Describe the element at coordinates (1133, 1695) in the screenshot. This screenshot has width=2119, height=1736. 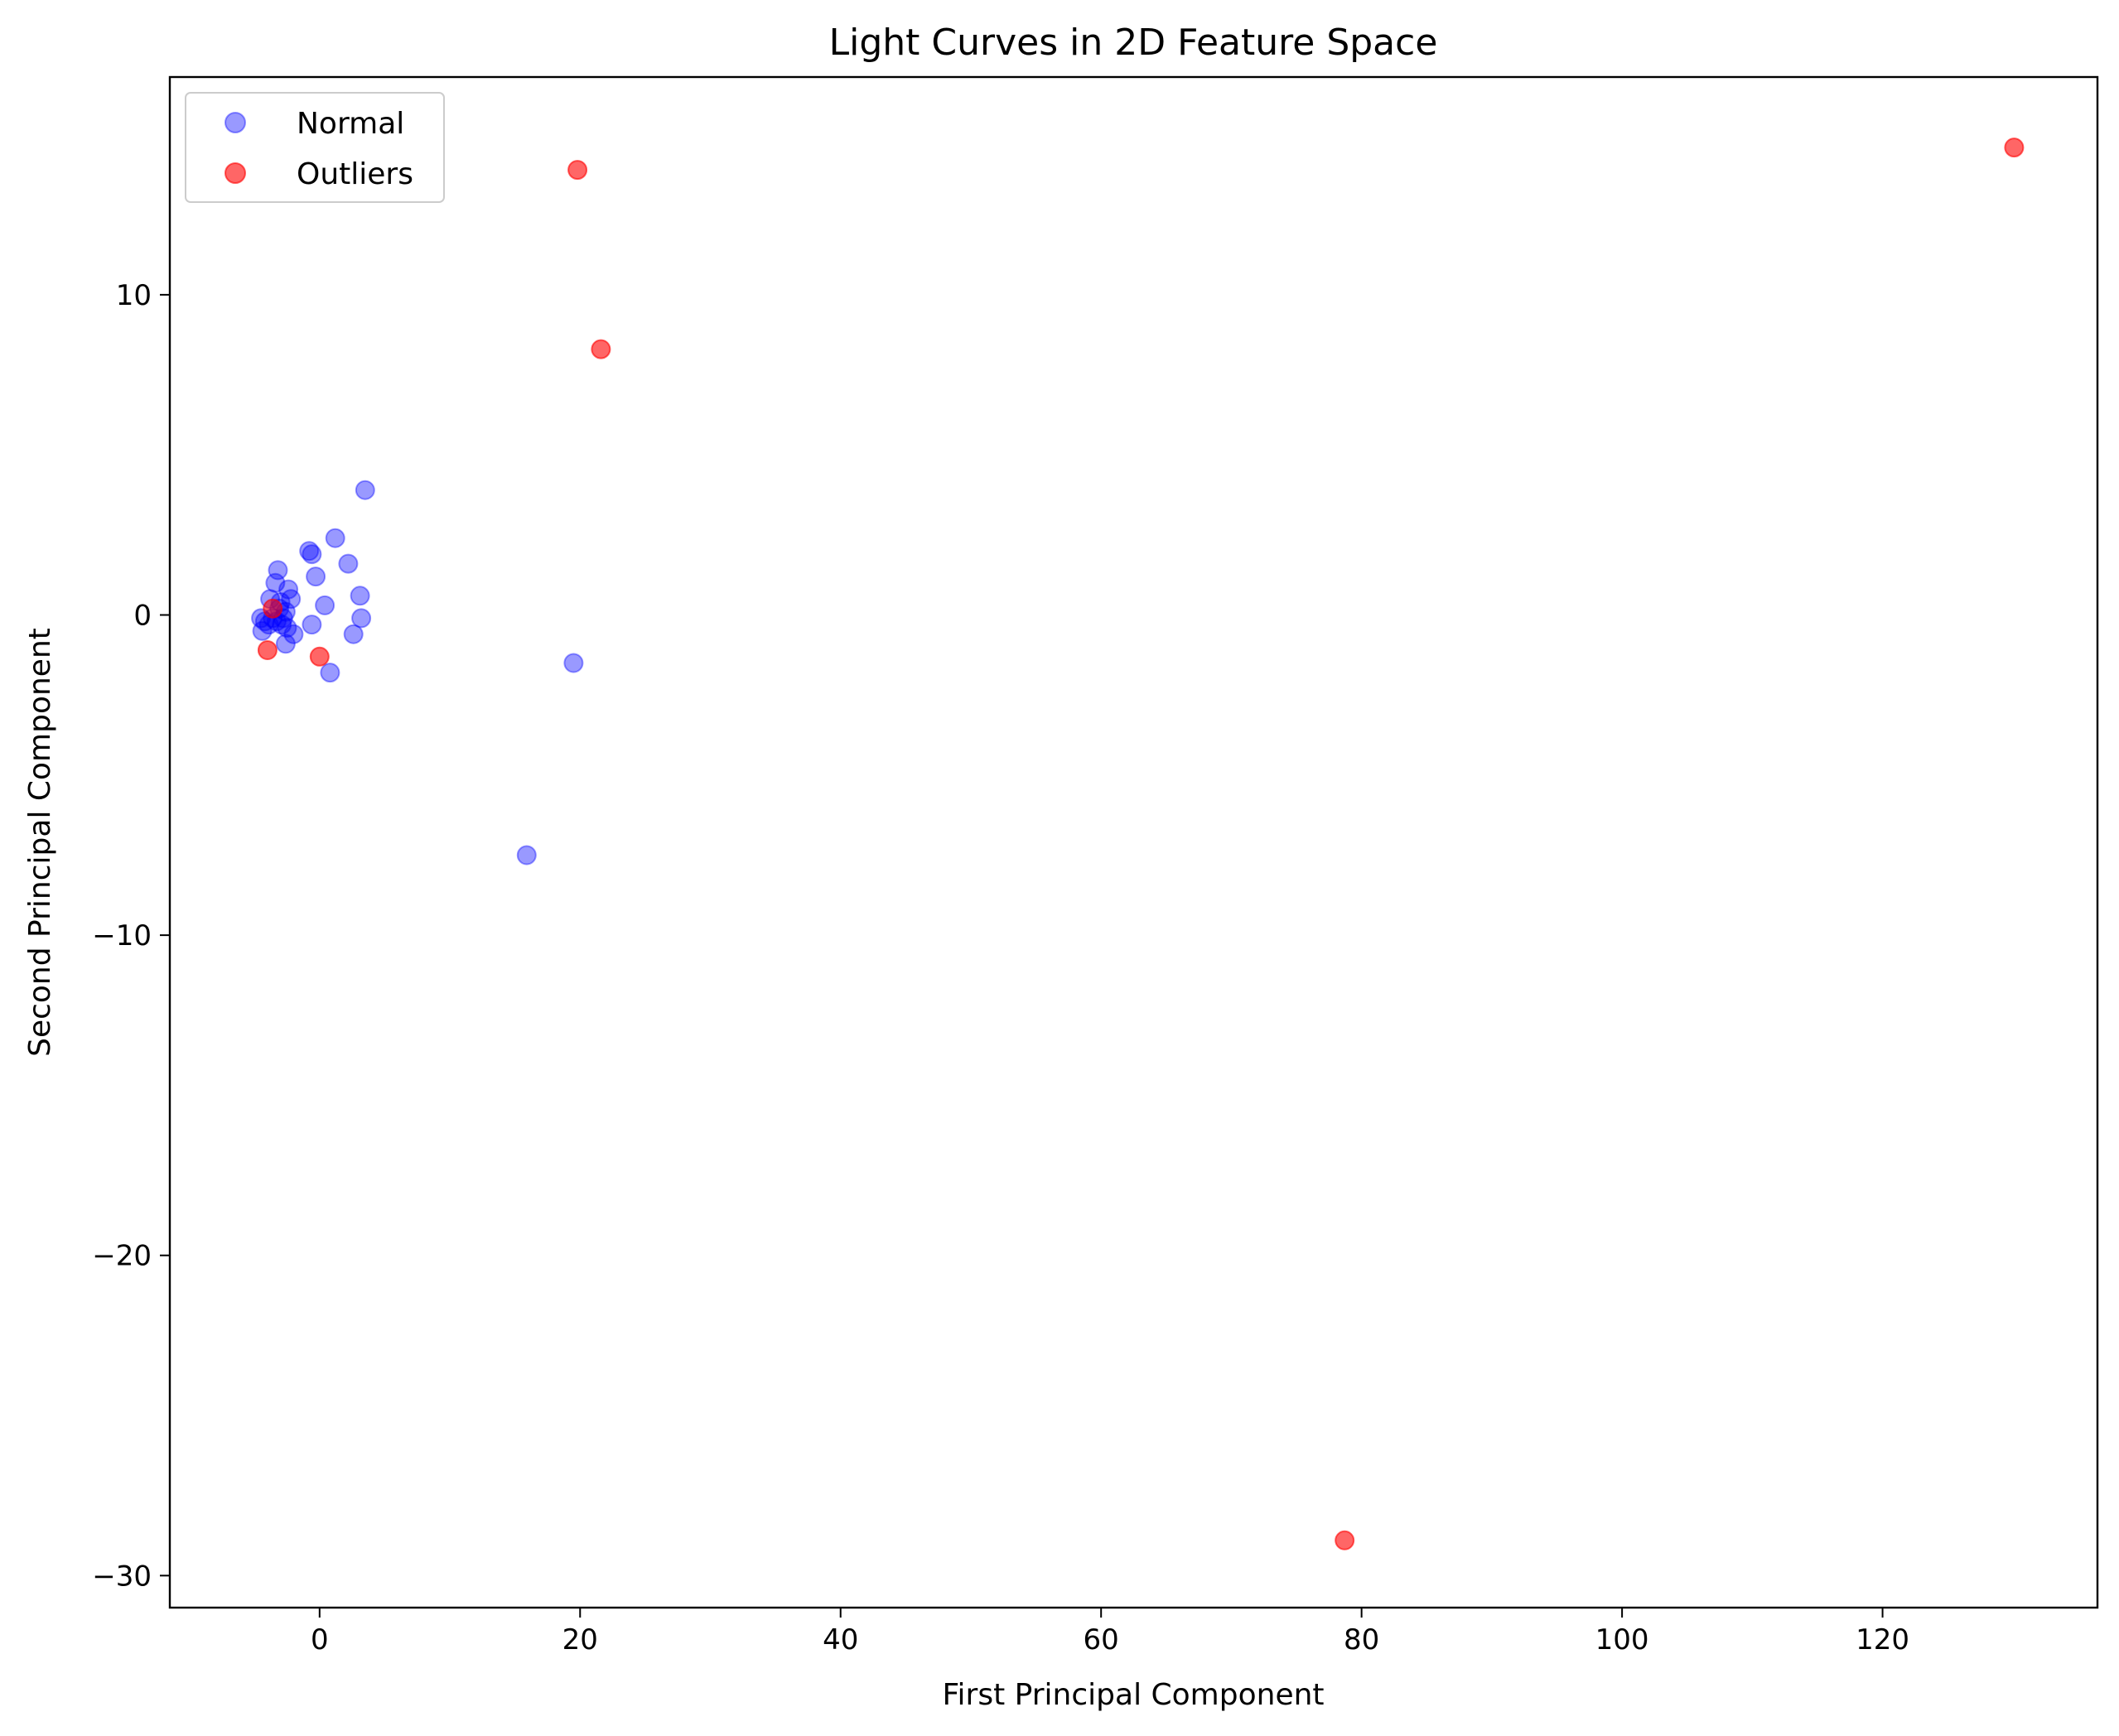
I see `x-axis-label: First Principal Component` at that location.